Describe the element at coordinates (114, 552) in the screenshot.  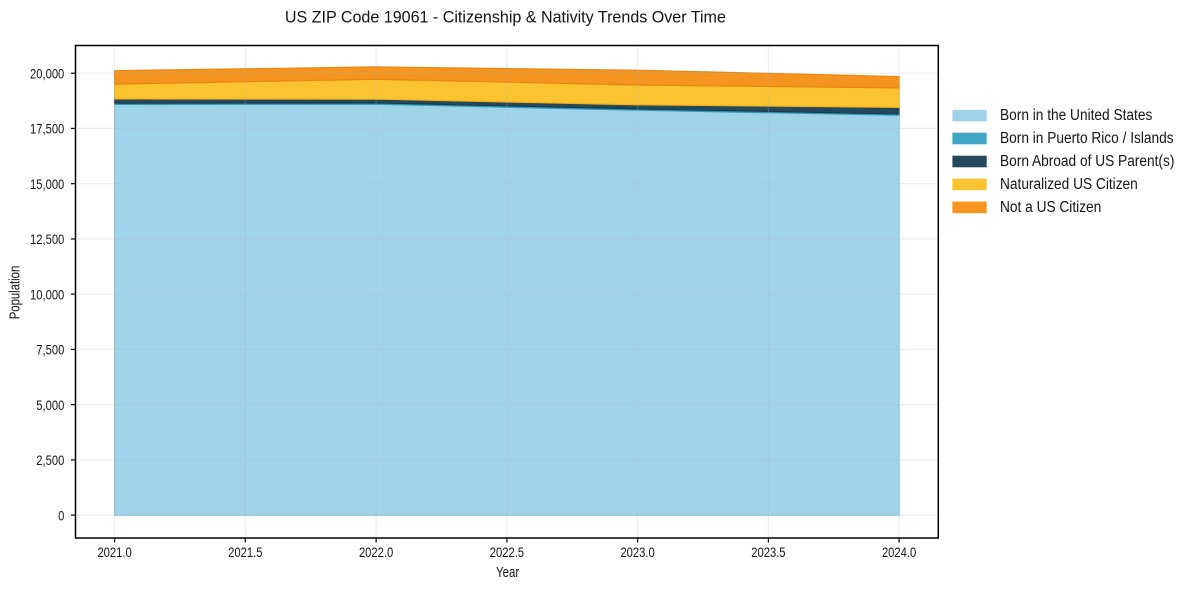
I see `svg-text: 2021.0` at that location.